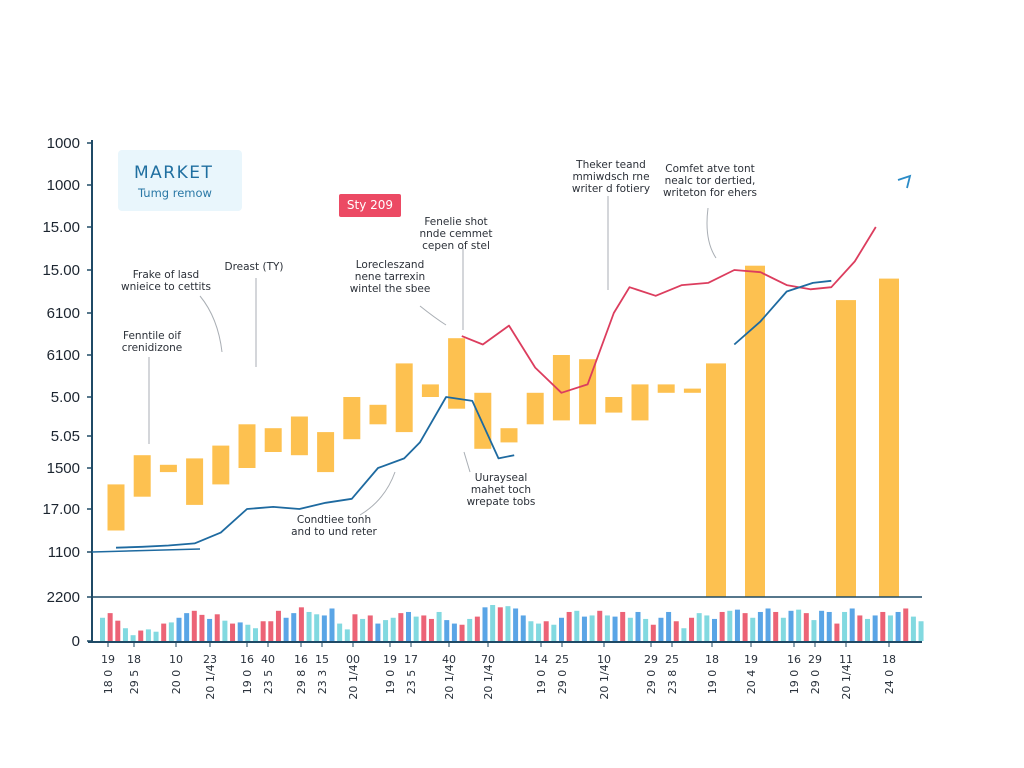 The image size is (1024, 768). What do you see at coordinates (651, 682) in the screenshot?
I see `x-tick-label-bottom: 29 0` at bounding box center [651, 682].